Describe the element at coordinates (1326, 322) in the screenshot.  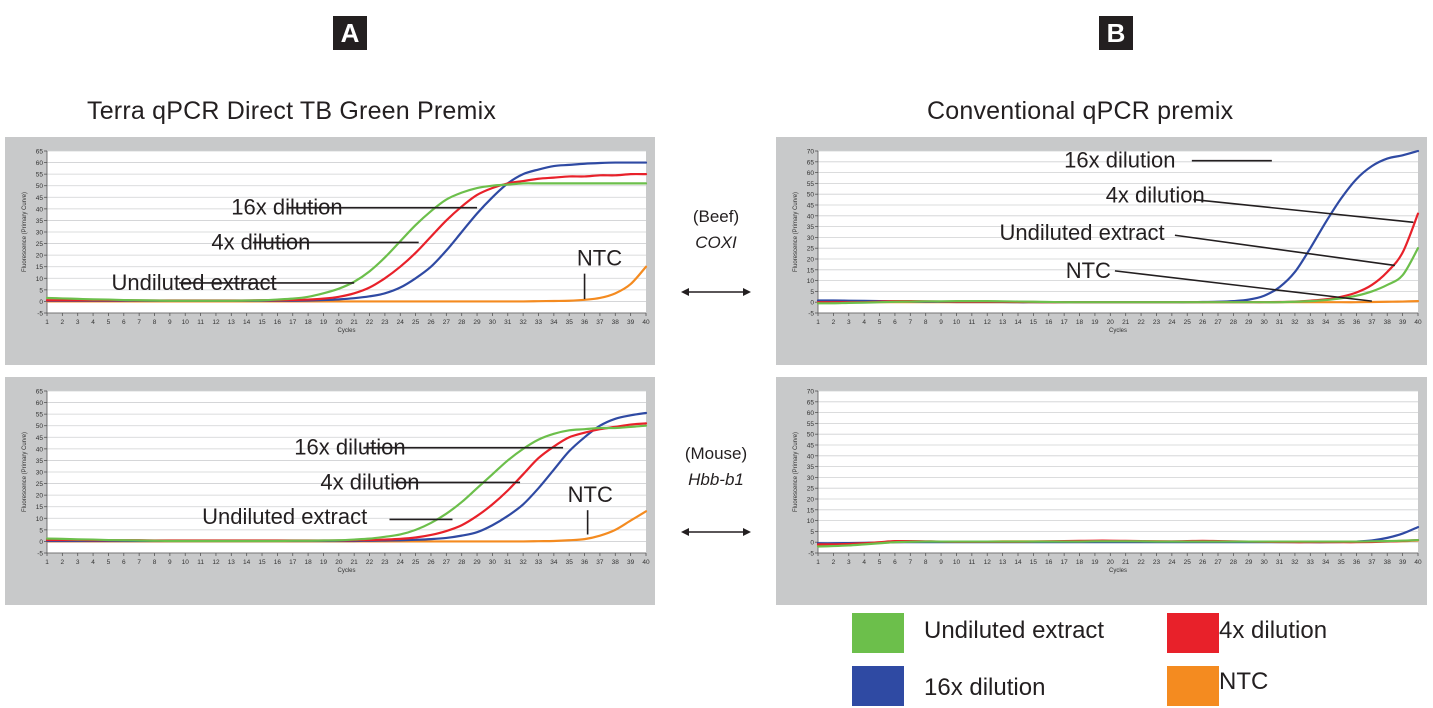
I see `x-tick-label: 34` at that location.